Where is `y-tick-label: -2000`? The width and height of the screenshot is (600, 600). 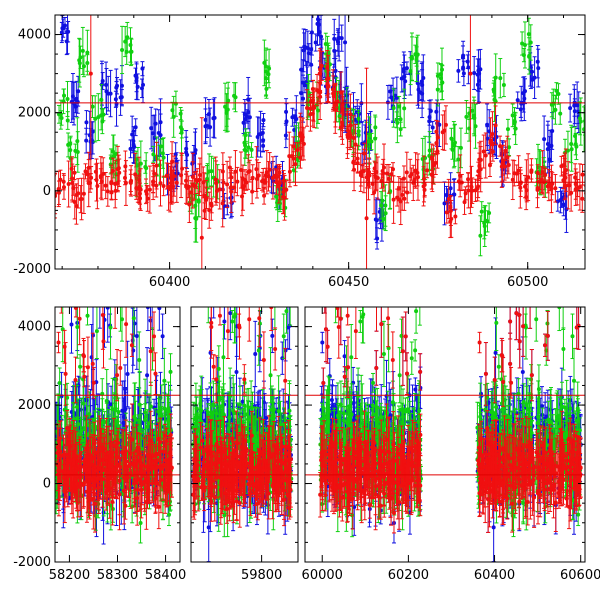 y-tick-label: -2000 is located at coordinates (32, 269).